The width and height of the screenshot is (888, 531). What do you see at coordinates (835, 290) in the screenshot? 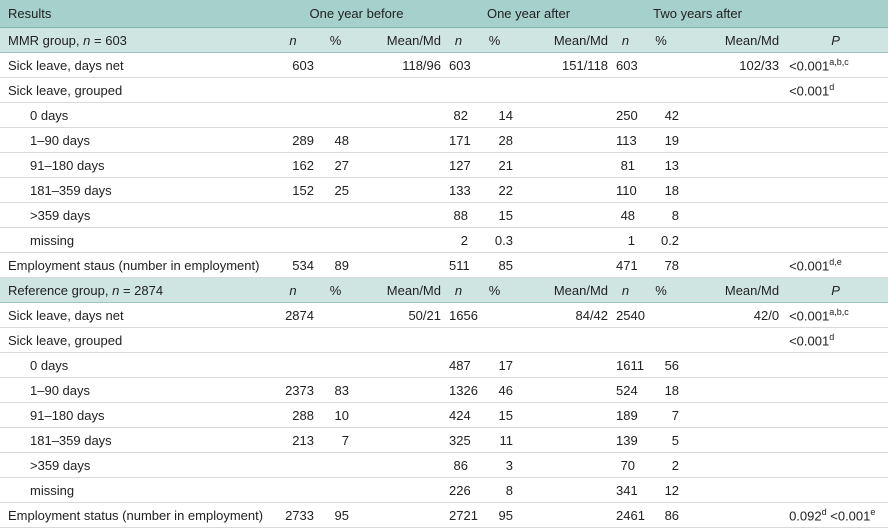
I see `column-header: P` at bounding box center [835, 290].